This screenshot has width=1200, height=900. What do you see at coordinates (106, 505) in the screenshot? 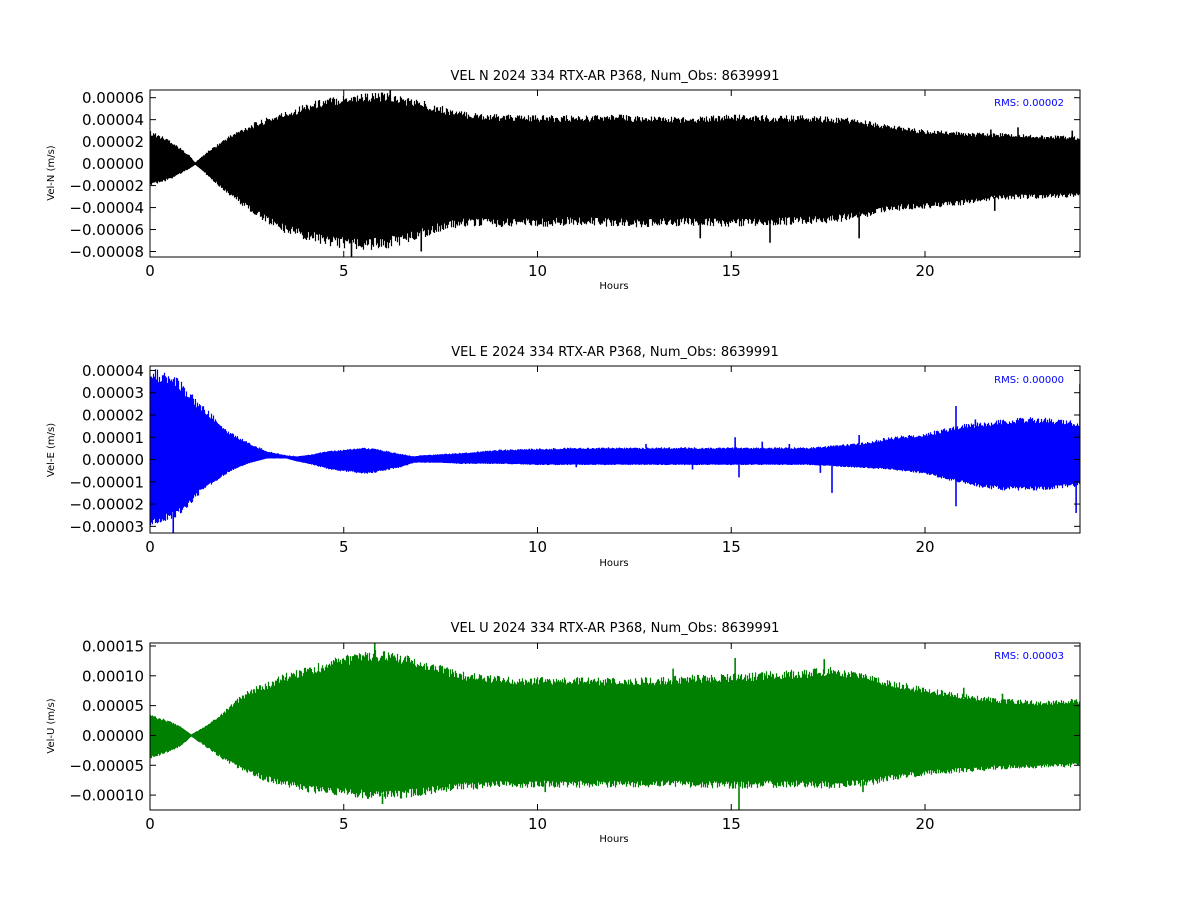
I see `vel-e-y-tick-label: −0.00002` at bounding box center [106, 505].